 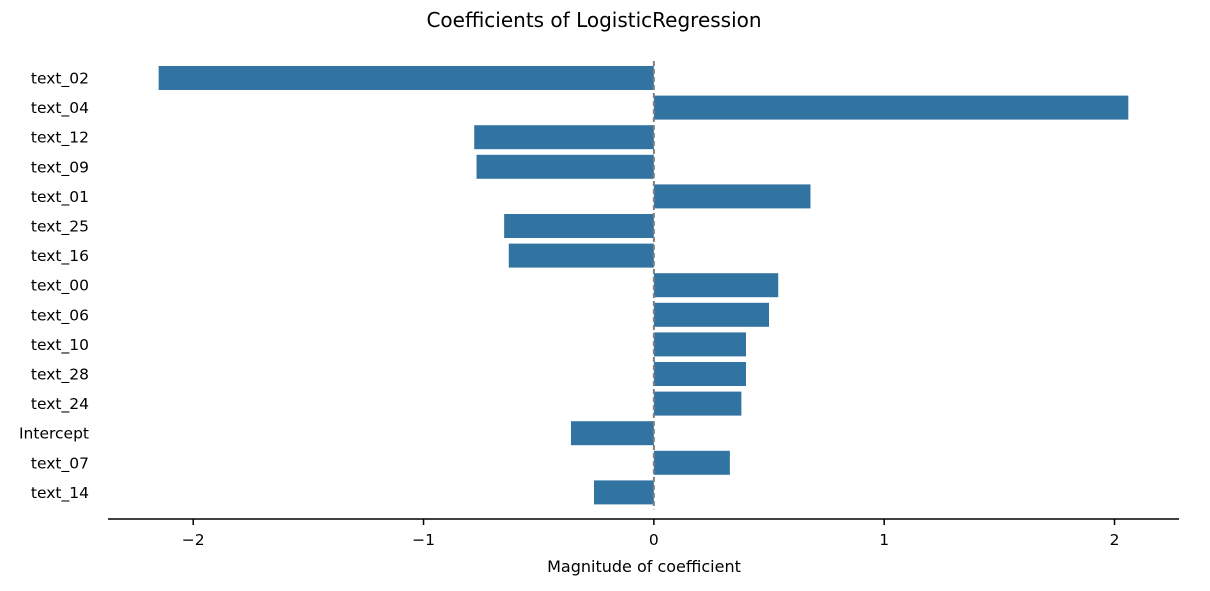 What do you see at coordinates (60, 167) in the screenshot?
I see `y-tick-label: text_09` at bounding box center [60, 167].